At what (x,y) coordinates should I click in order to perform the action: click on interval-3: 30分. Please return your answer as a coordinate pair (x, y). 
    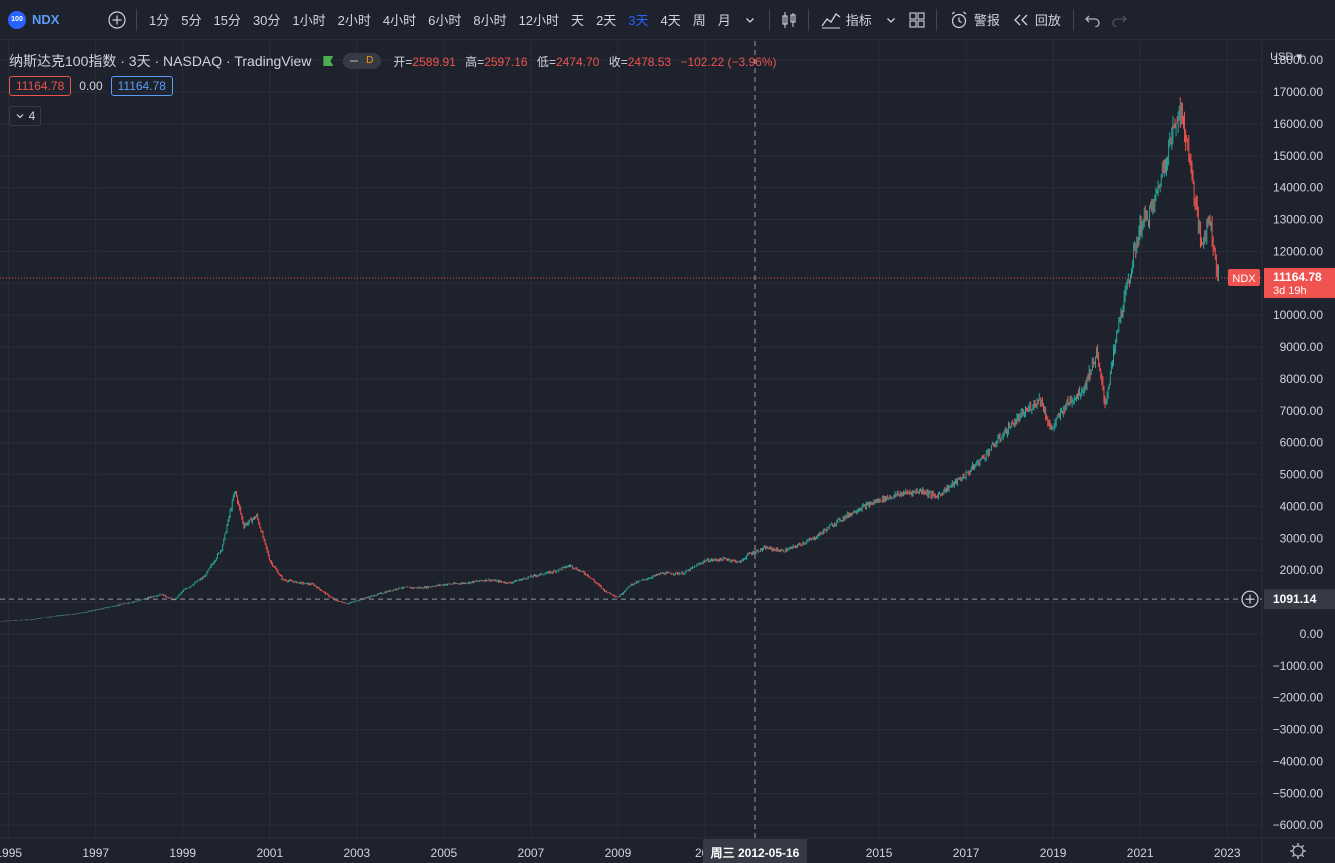
    Looking at the image, I should click on (266, 20).